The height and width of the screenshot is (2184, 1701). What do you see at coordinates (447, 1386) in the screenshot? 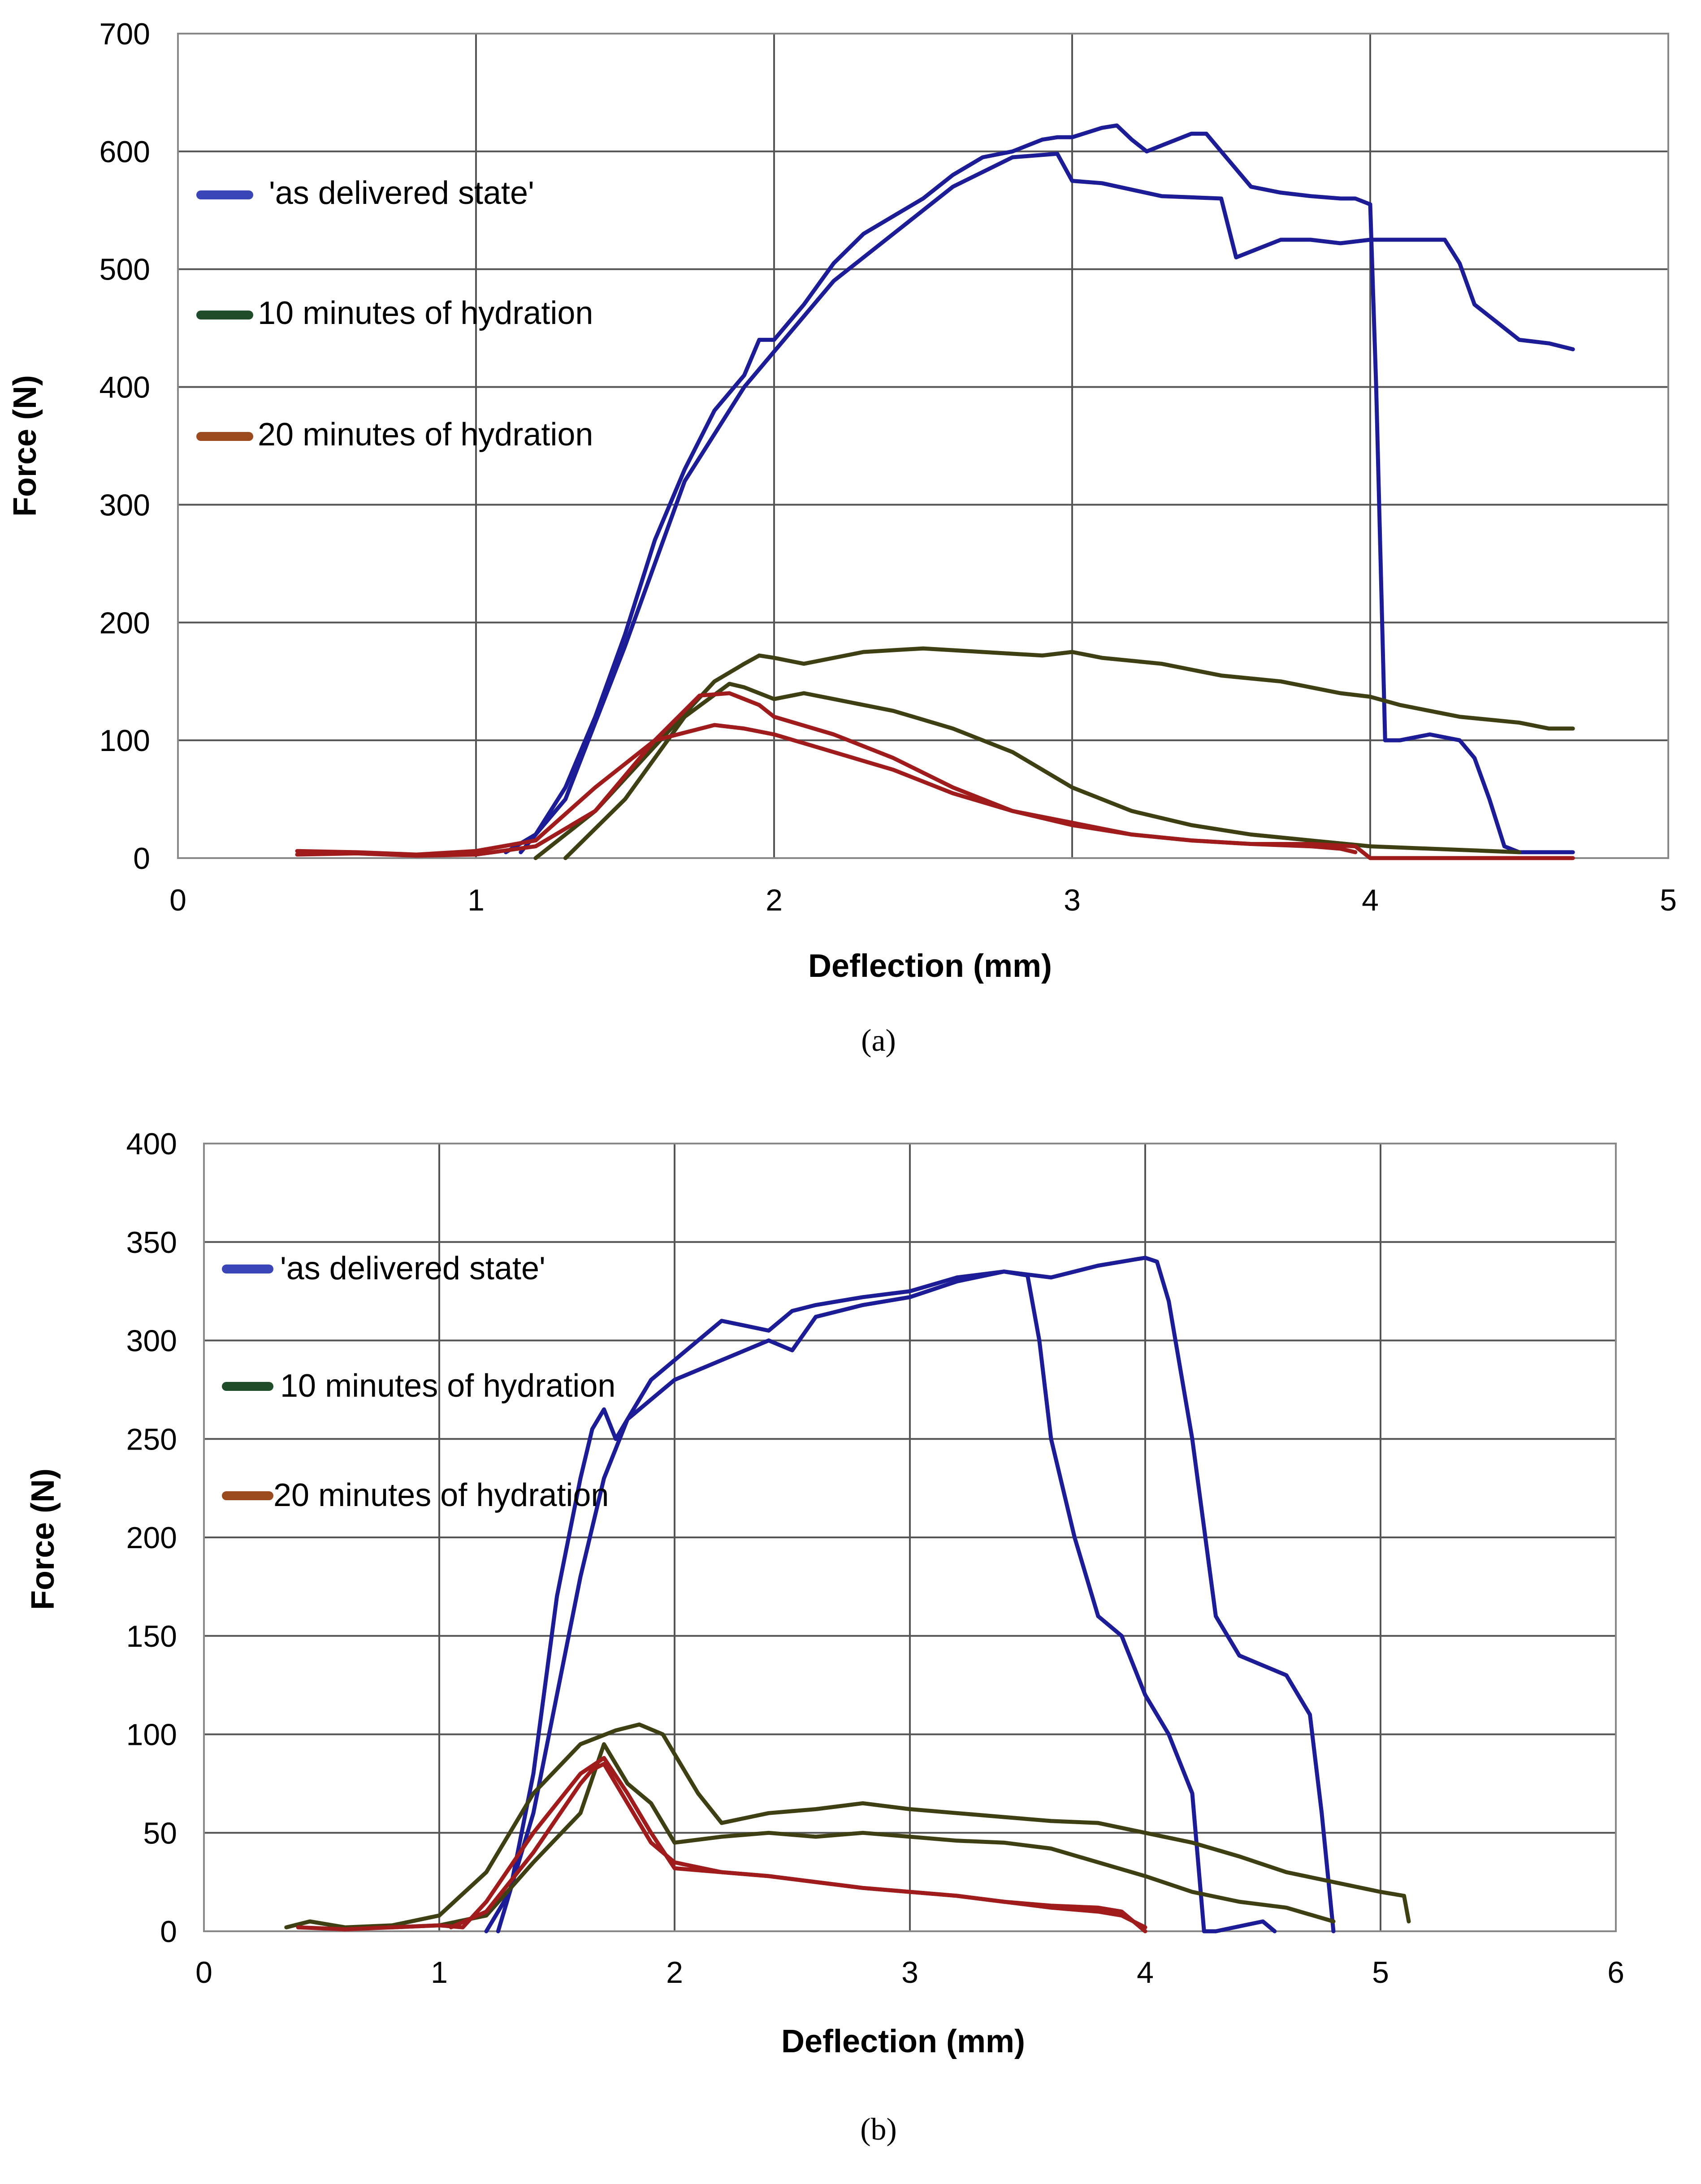
I see `chart-b-legend-label-10-min: 10 minutes of hydration` at bounding box center [447, 1386].